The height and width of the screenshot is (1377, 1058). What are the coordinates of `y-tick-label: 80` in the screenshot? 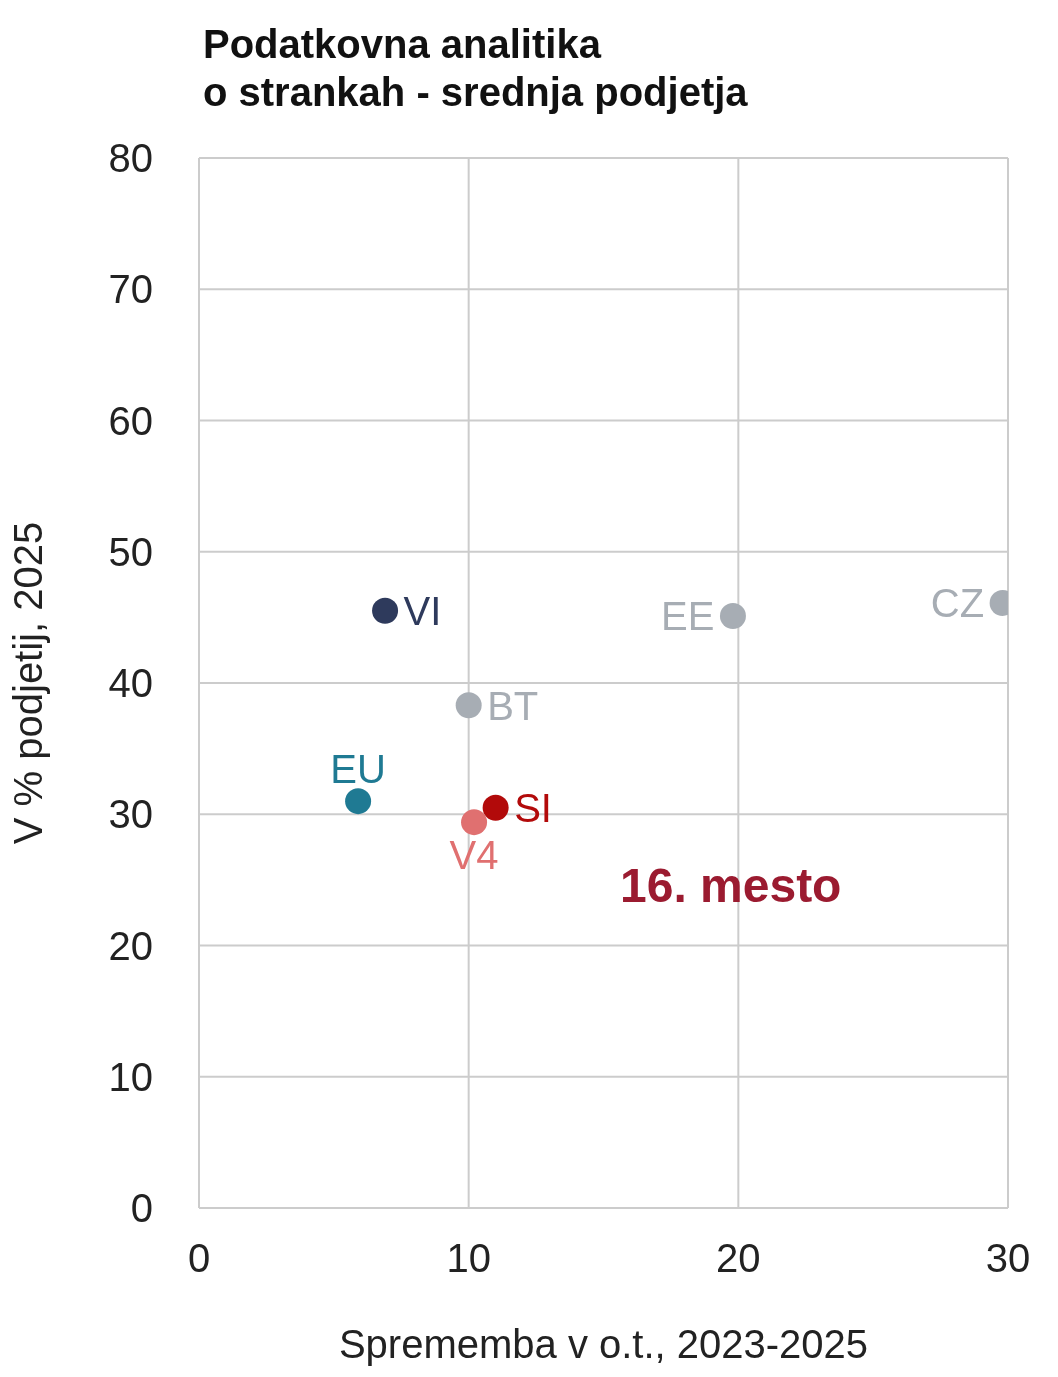 It's located at (130, 158).